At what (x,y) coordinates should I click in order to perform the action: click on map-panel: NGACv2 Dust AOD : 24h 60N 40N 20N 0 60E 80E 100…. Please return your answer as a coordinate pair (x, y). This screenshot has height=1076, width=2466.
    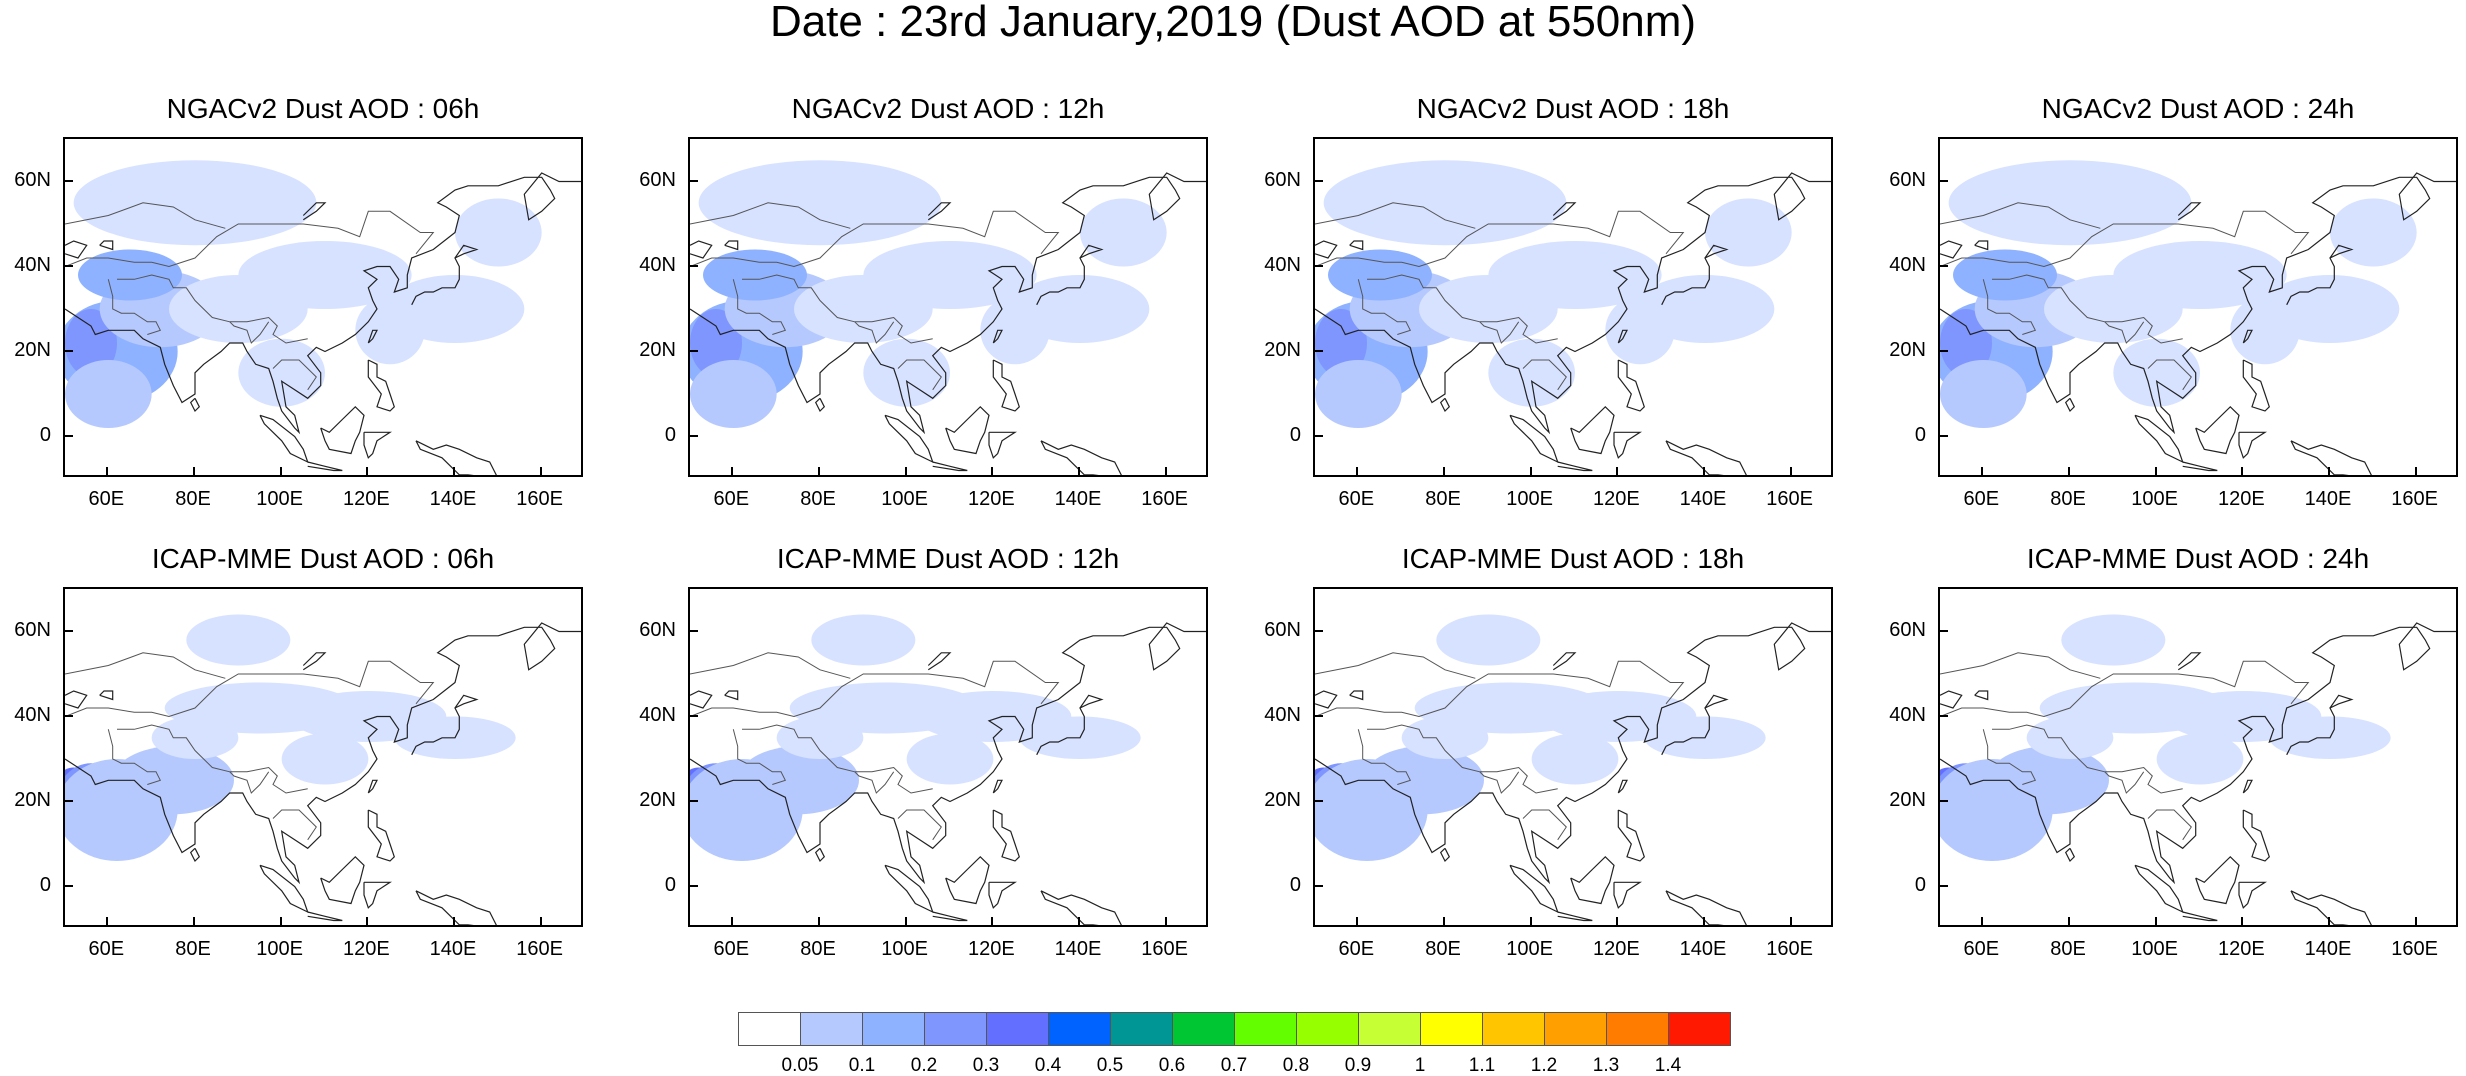
    Looking at the image, I should click on (2173, 302).